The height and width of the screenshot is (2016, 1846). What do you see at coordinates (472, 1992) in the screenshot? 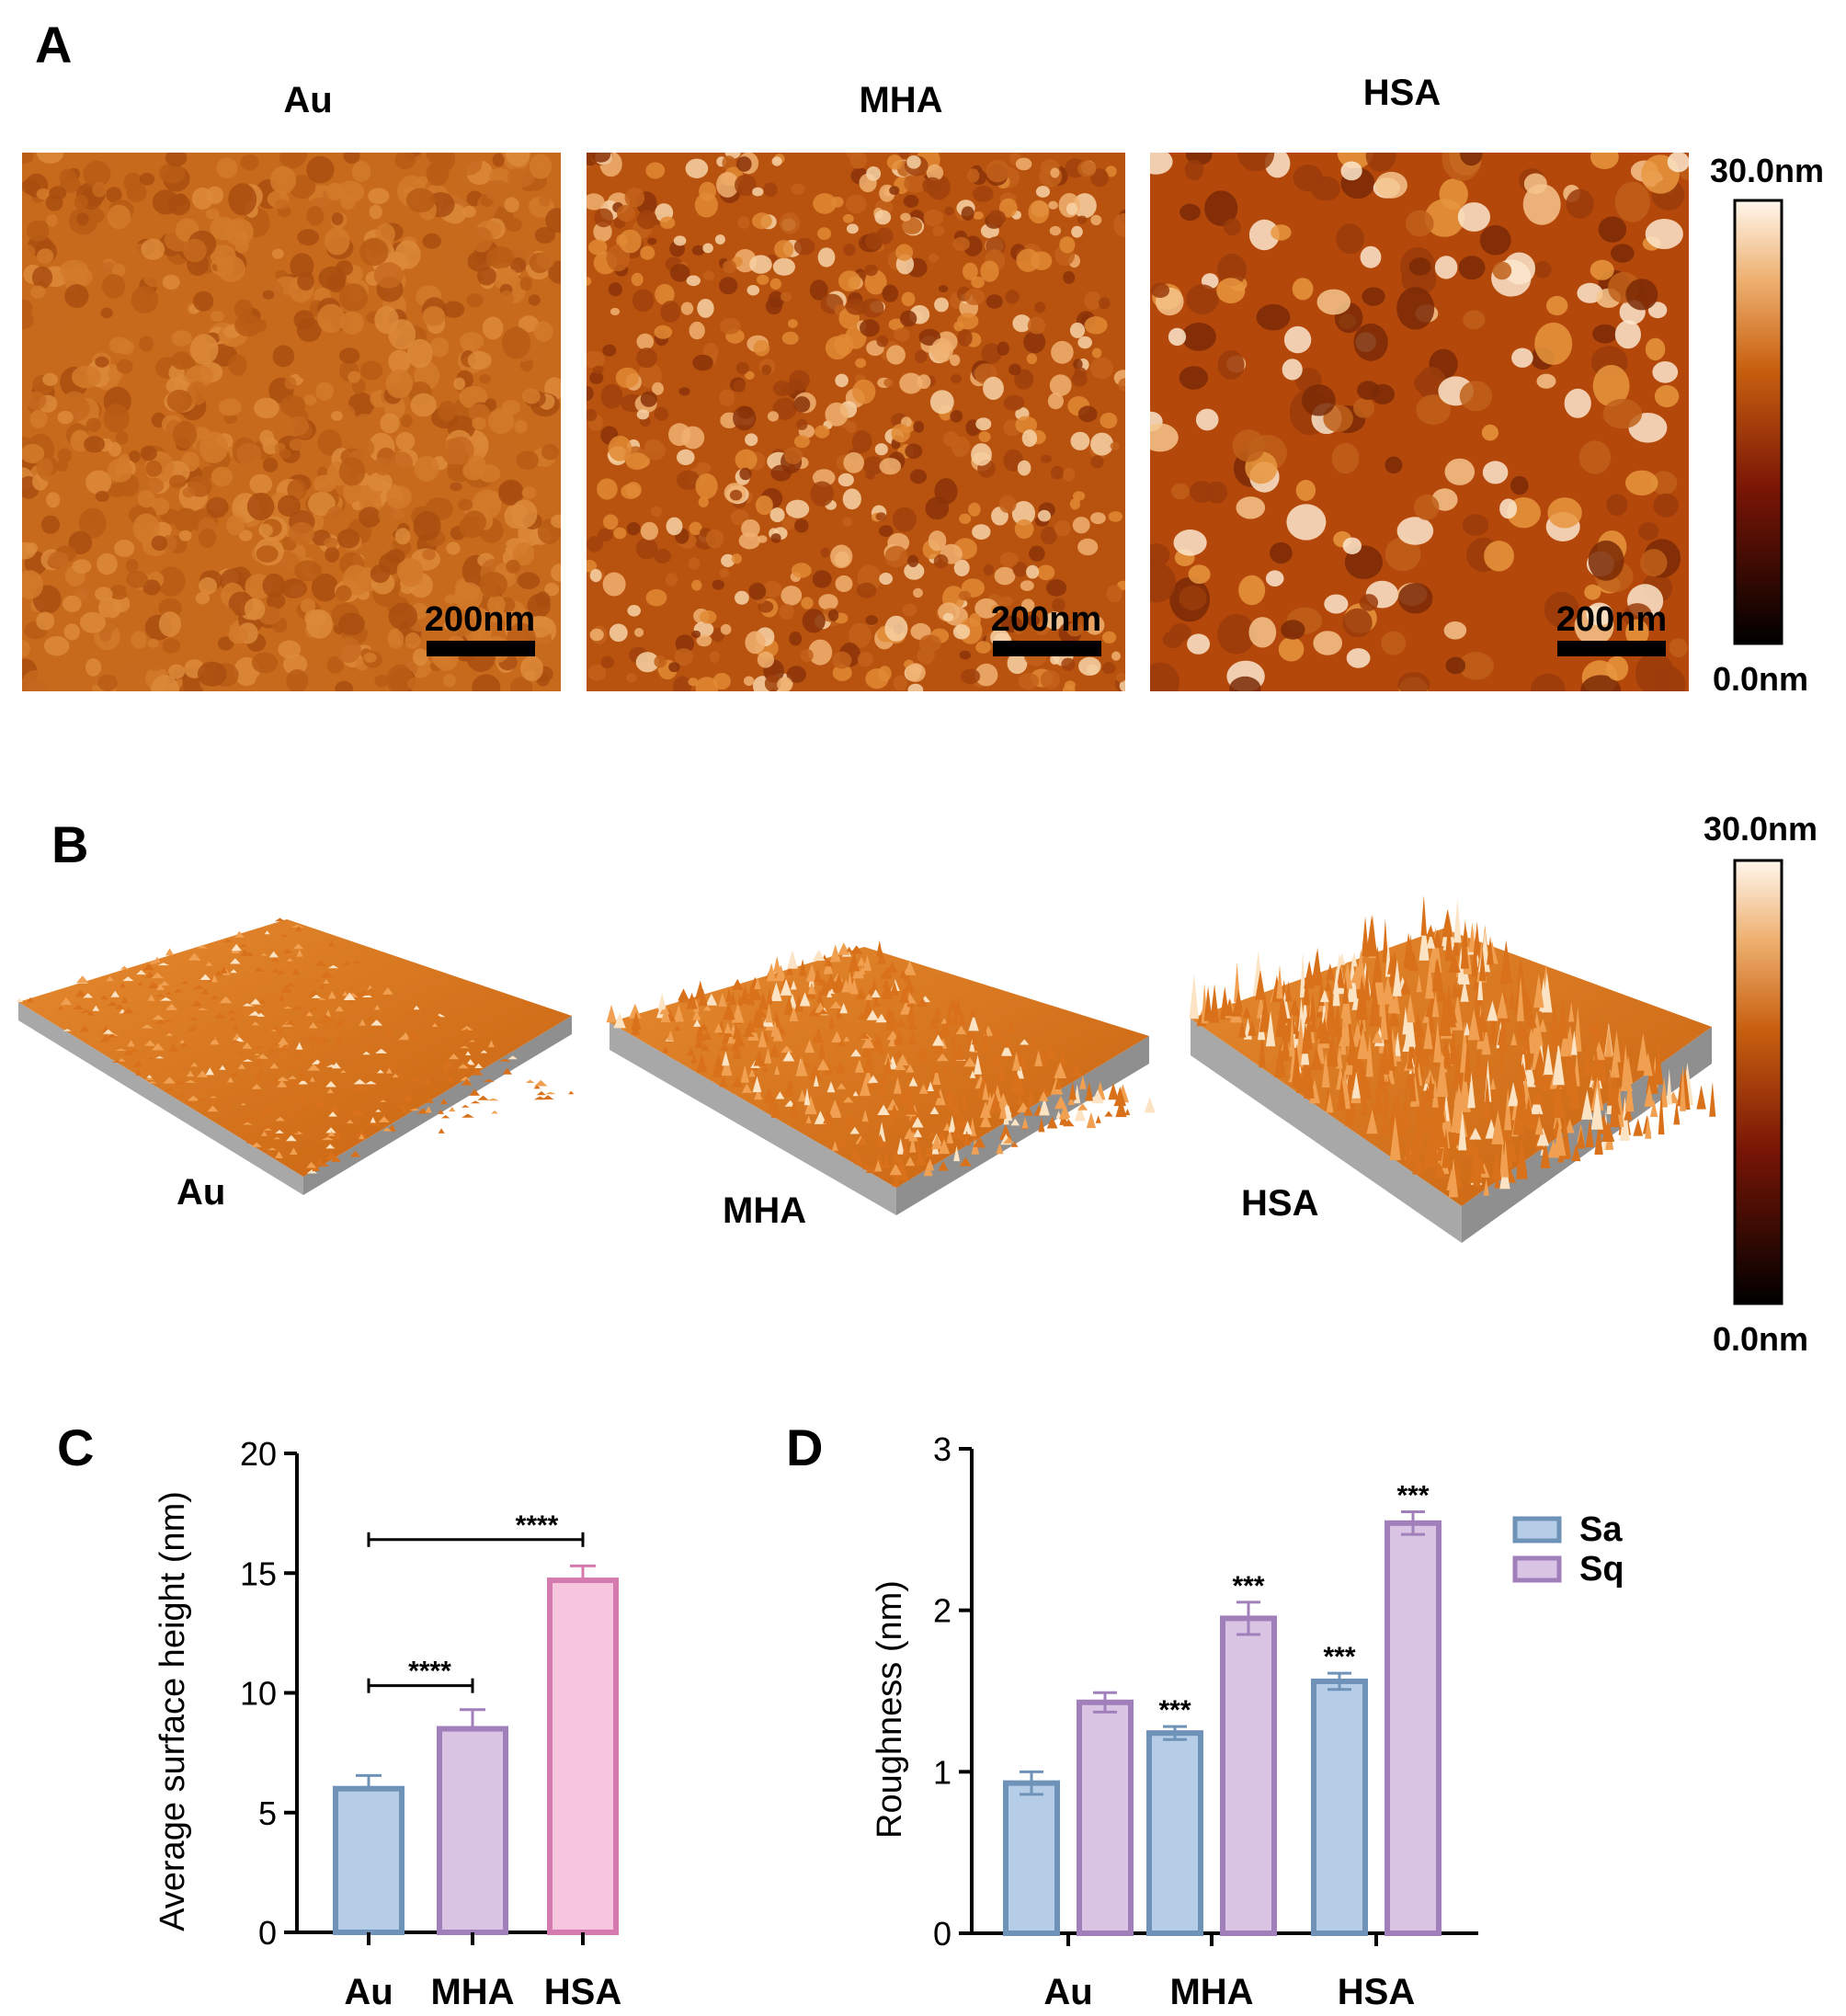
I see `chart-c-x-tick-label: MHA` at bounding box center [472, 1992].